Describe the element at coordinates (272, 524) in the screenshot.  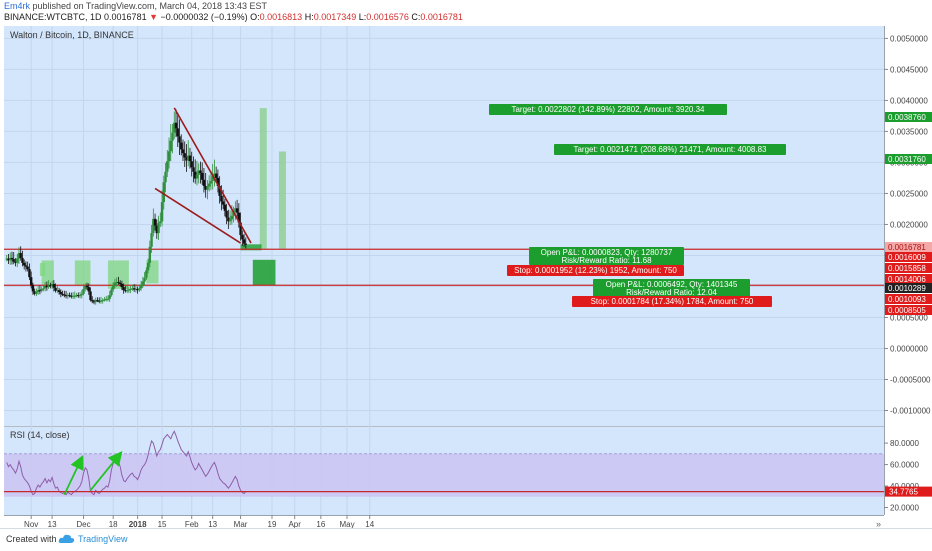
I see `time-tick-label: 19` at that location.